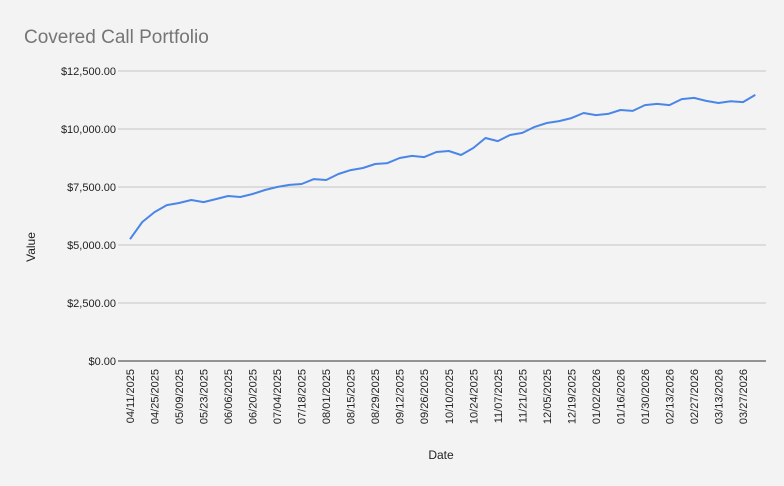  What do you see at coordinates (88, 72) in the screenshot?
I see `y-tick-label: $12,500.00` at bounding box center [88, 72].